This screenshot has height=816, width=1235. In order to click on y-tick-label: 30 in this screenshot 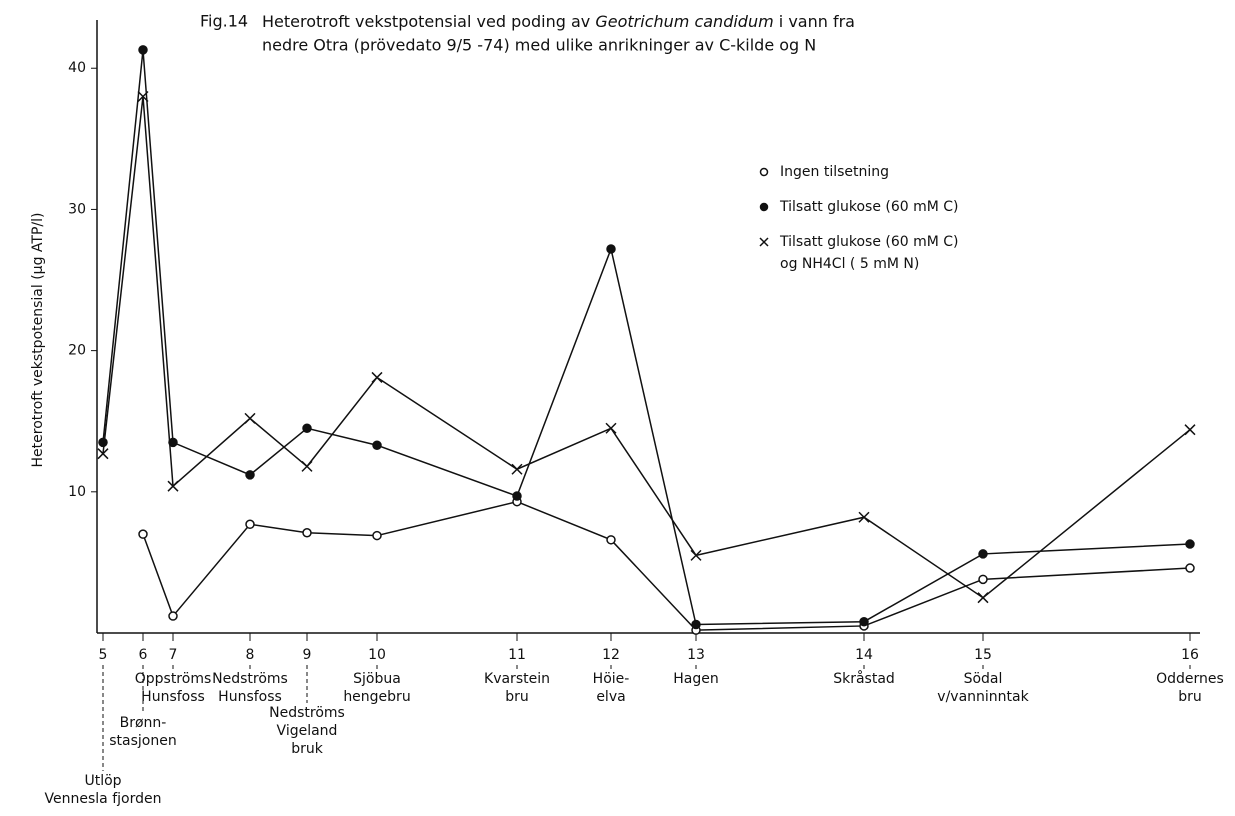, I will do `click(77, 209)`.